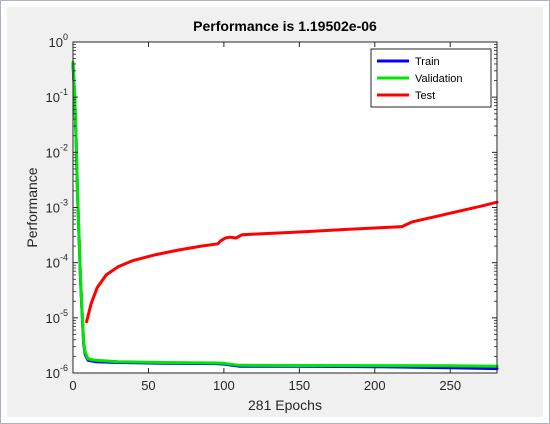 The image size is (550, 424). Describe the element at coordinates (57, 96) in the screenshot. I see `y-tick-label: 10⁻¹` at that location.